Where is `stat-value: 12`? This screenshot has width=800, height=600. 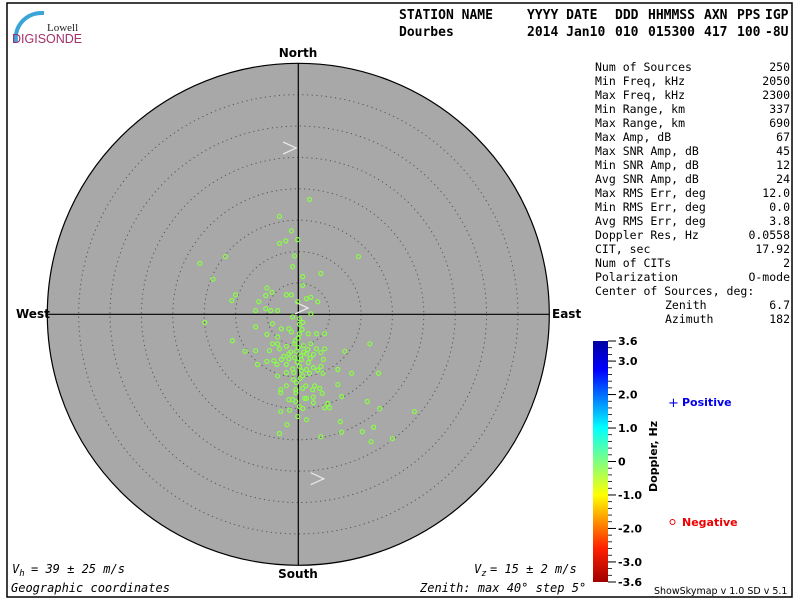 stat-value: 12 is located at coordinates (783, 165).